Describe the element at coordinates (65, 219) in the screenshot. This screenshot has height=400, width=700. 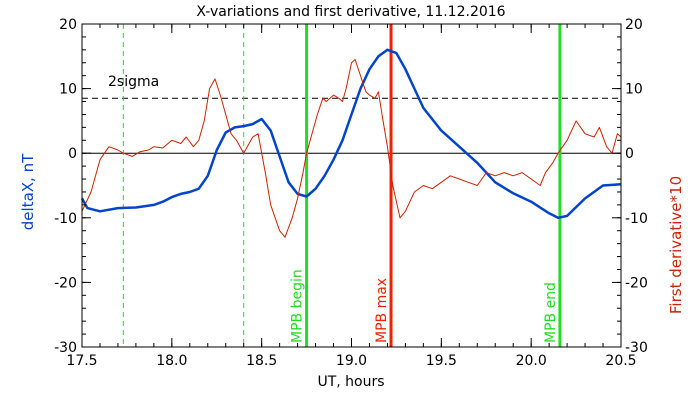
I see `y-tick-label-left: -10` at that location.